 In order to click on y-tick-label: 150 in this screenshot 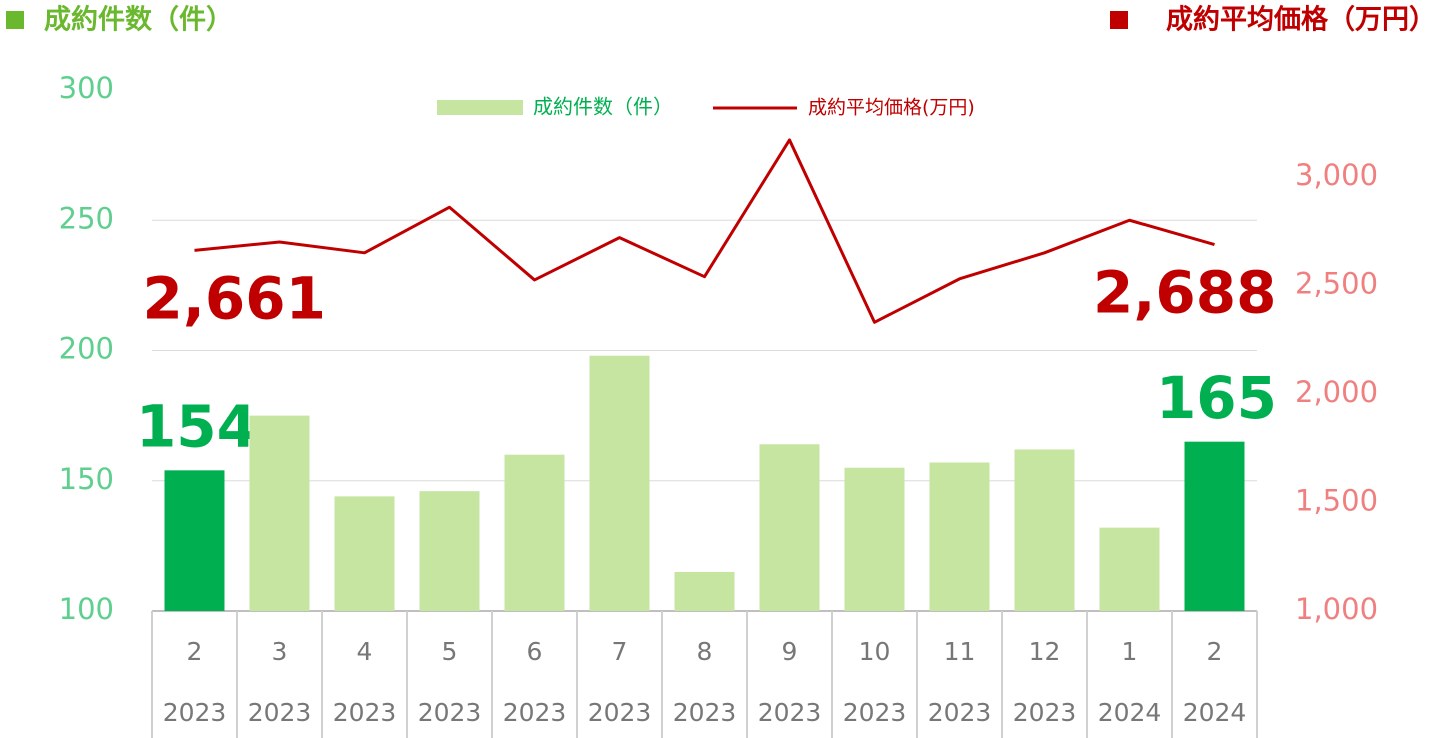, I will do `click(86, 479)`.